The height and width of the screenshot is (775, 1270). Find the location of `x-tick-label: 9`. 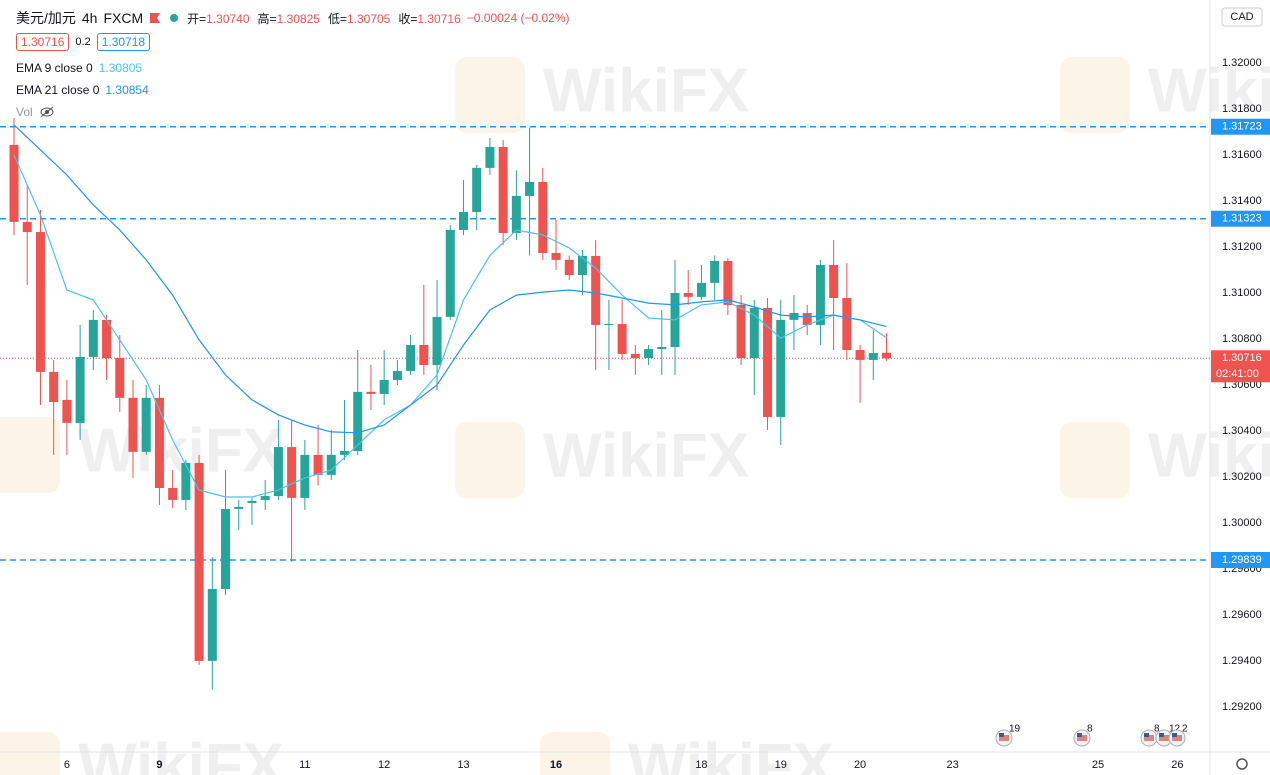

x-tick-label: 9 is located at coordinates (159, 765).